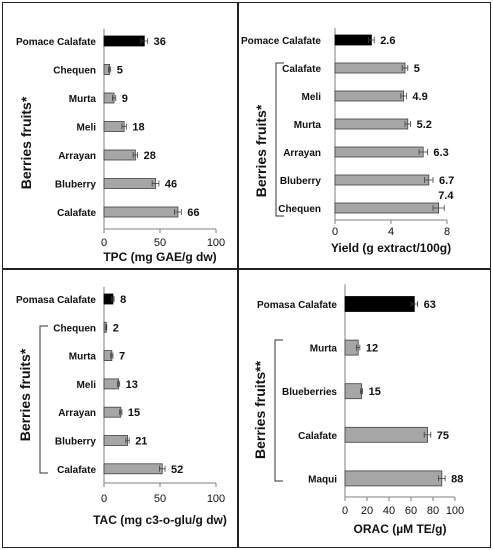 This screenshot has width=493, height=550. What do you see at coordinates (387, 41) in the screenshot?
I see `data-label: 2.6` at bounding box center [387, 41].